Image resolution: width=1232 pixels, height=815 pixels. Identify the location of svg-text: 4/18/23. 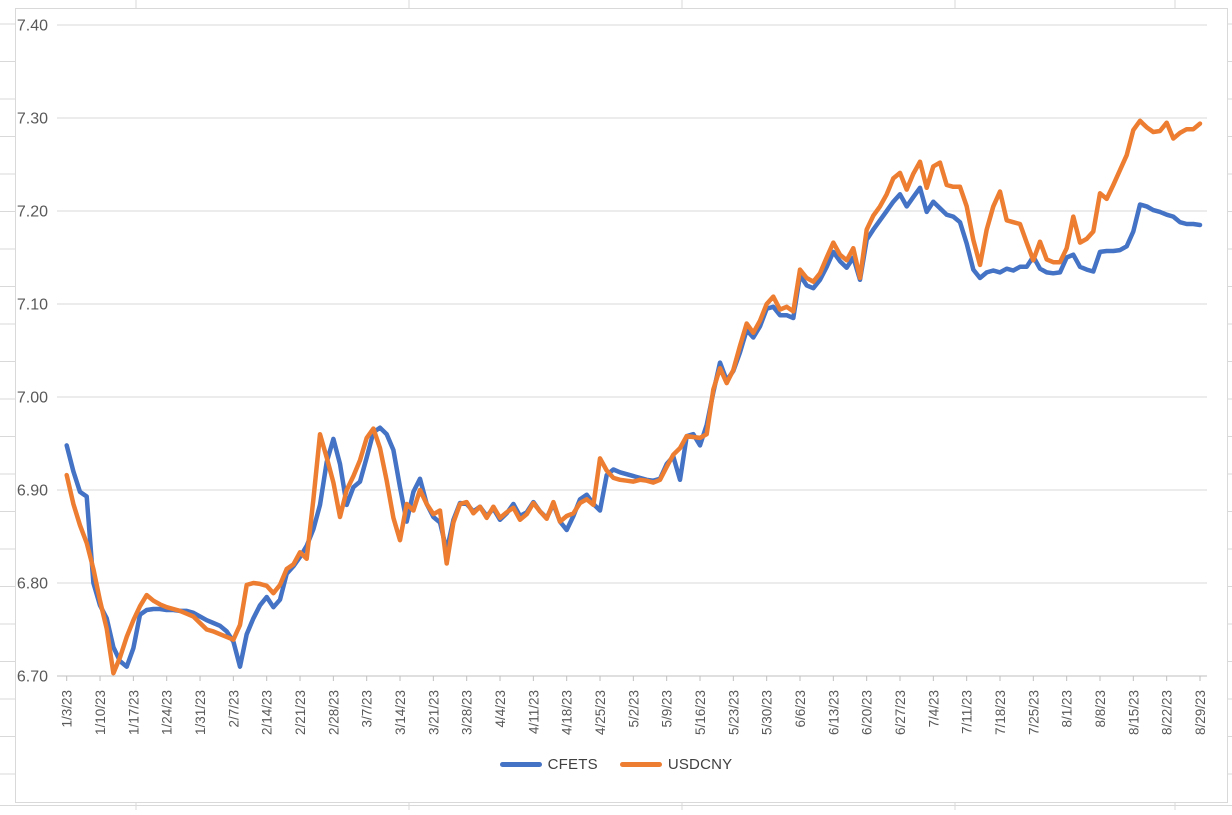
(567, 712).